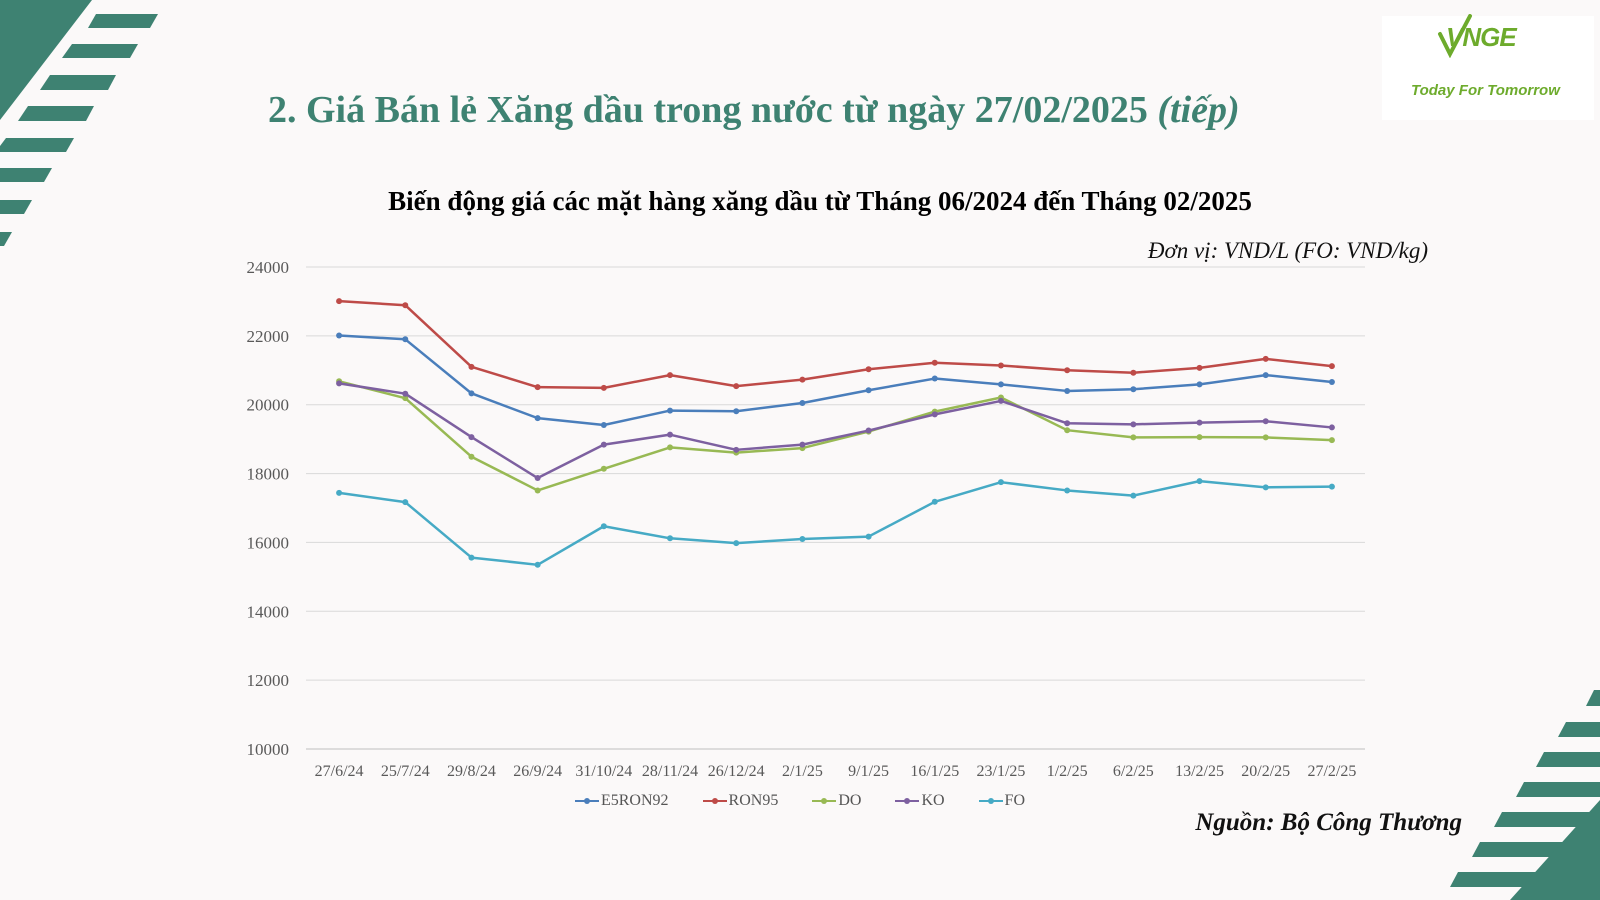 This screenshot has width=1600, height=900. I want to click on x-tick-label: 23/1/25, so click(1001, 771).